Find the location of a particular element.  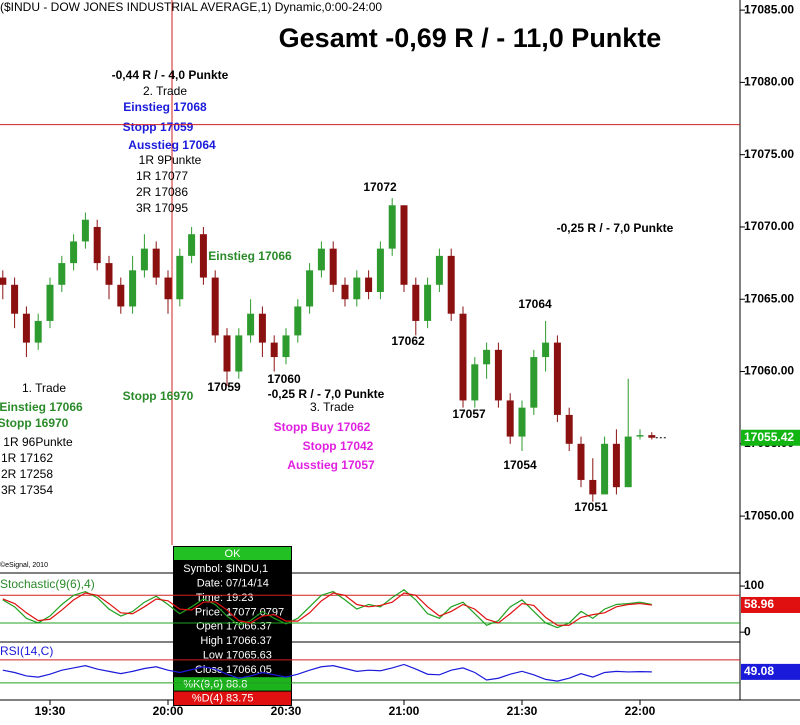

last-value-label: 49.08 is located at coordinates (759, 671).